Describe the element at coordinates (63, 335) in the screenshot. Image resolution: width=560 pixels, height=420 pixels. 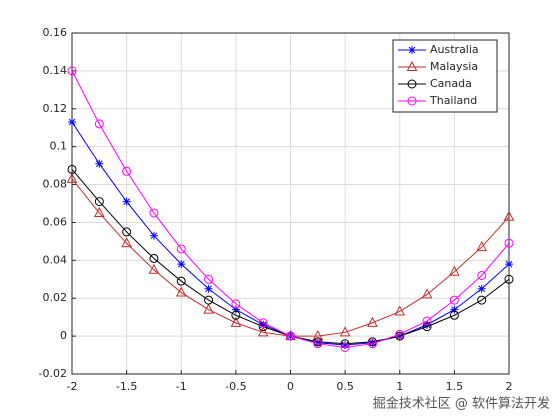
I see `y-tick-label: 0` at that location.